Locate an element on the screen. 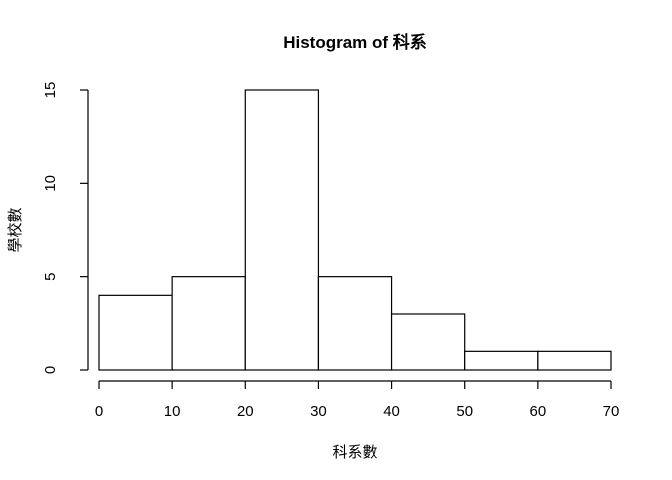 The width and height of the screenshot is (672, 480). x-tick-label: 60 is located at coordinates (538, 411).